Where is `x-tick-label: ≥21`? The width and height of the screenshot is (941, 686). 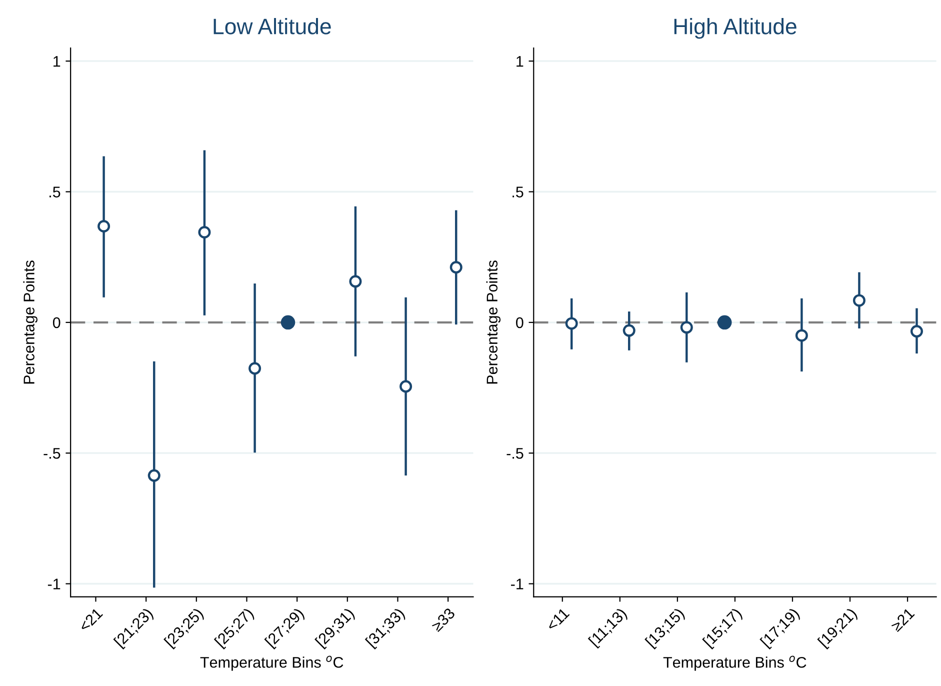 x-tick-label: ≥21 is located at coordinates (902, 619).